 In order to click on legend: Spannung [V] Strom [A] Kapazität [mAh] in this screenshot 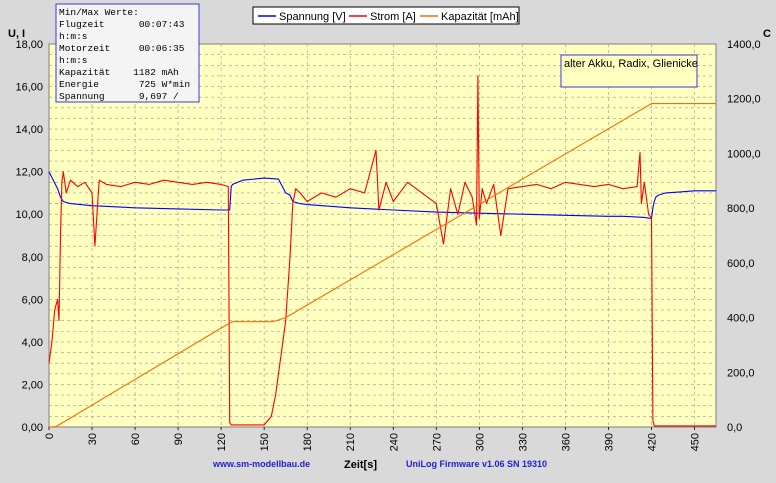, I will do `click(386, 15)`.